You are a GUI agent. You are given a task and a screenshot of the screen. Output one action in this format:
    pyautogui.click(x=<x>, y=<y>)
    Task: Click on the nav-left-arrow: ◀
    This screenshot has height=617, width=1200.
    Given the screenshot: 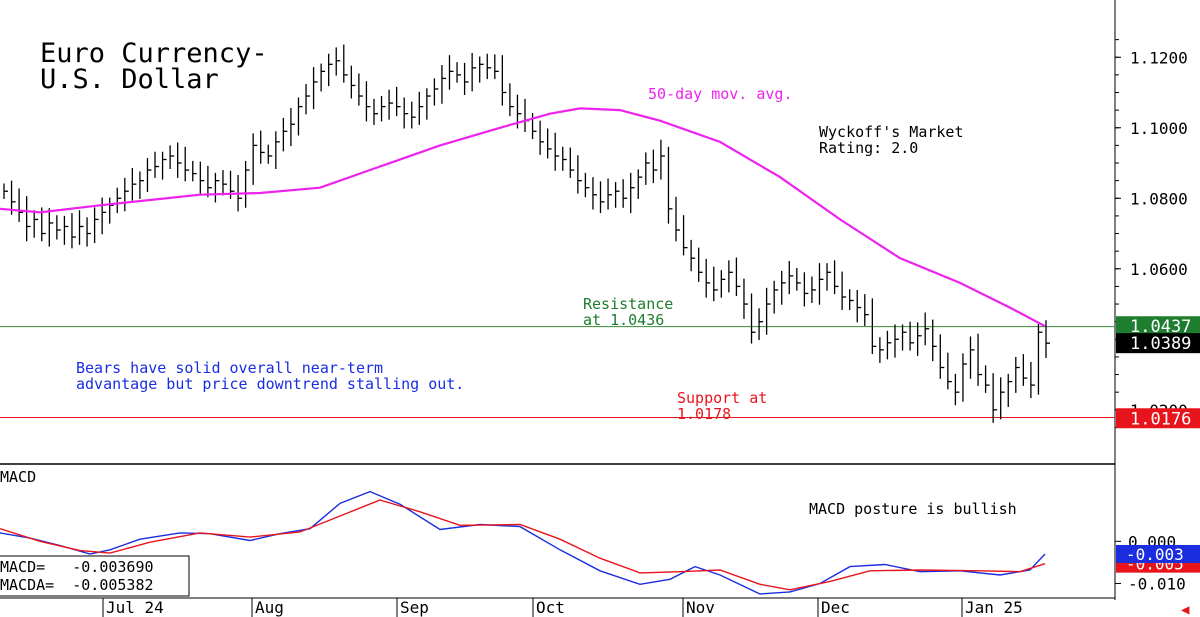 What is the action you would take?
    pyautogui.click(x=1185, y=609)
    